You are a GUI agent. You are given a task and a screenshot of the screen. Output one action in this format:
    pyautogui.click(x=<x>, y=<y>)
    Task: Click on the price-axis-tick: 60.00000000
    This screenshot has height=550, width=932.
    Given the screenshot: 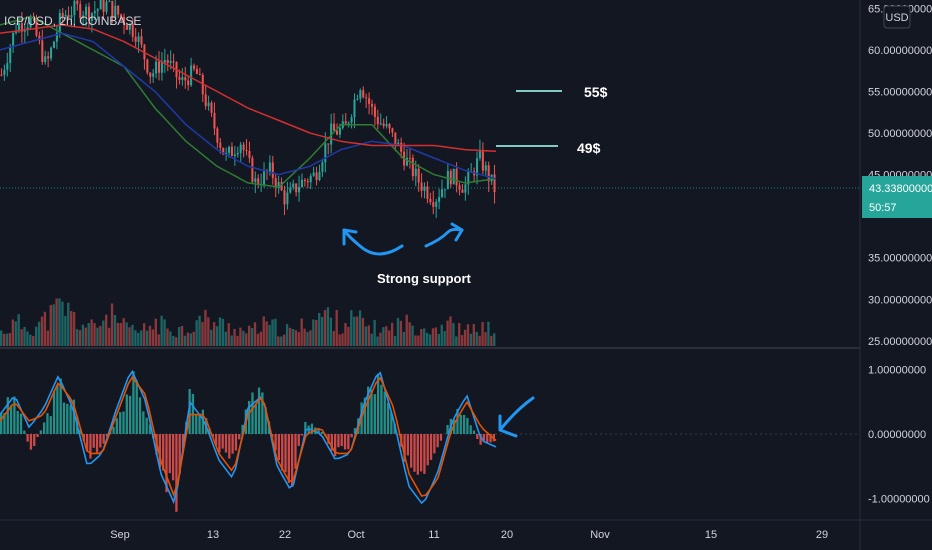 What is the action you would take?
    pyautogui.click(x=900, y=51)
    